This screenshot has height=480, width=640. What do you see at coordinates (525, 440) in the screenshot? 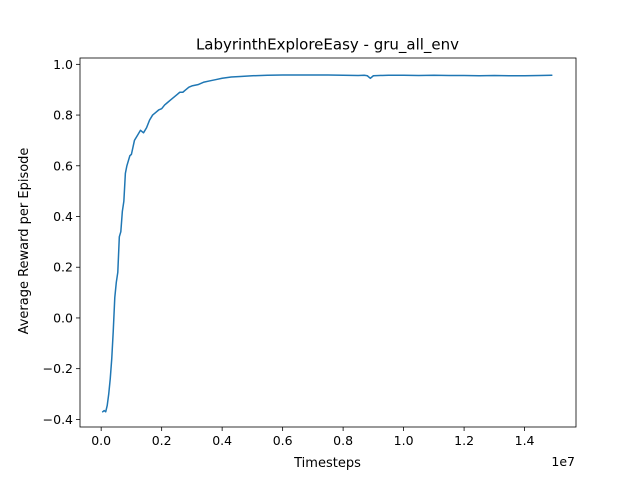
I see `x-tick-label: 1.4` at bounding box center [525, 440].